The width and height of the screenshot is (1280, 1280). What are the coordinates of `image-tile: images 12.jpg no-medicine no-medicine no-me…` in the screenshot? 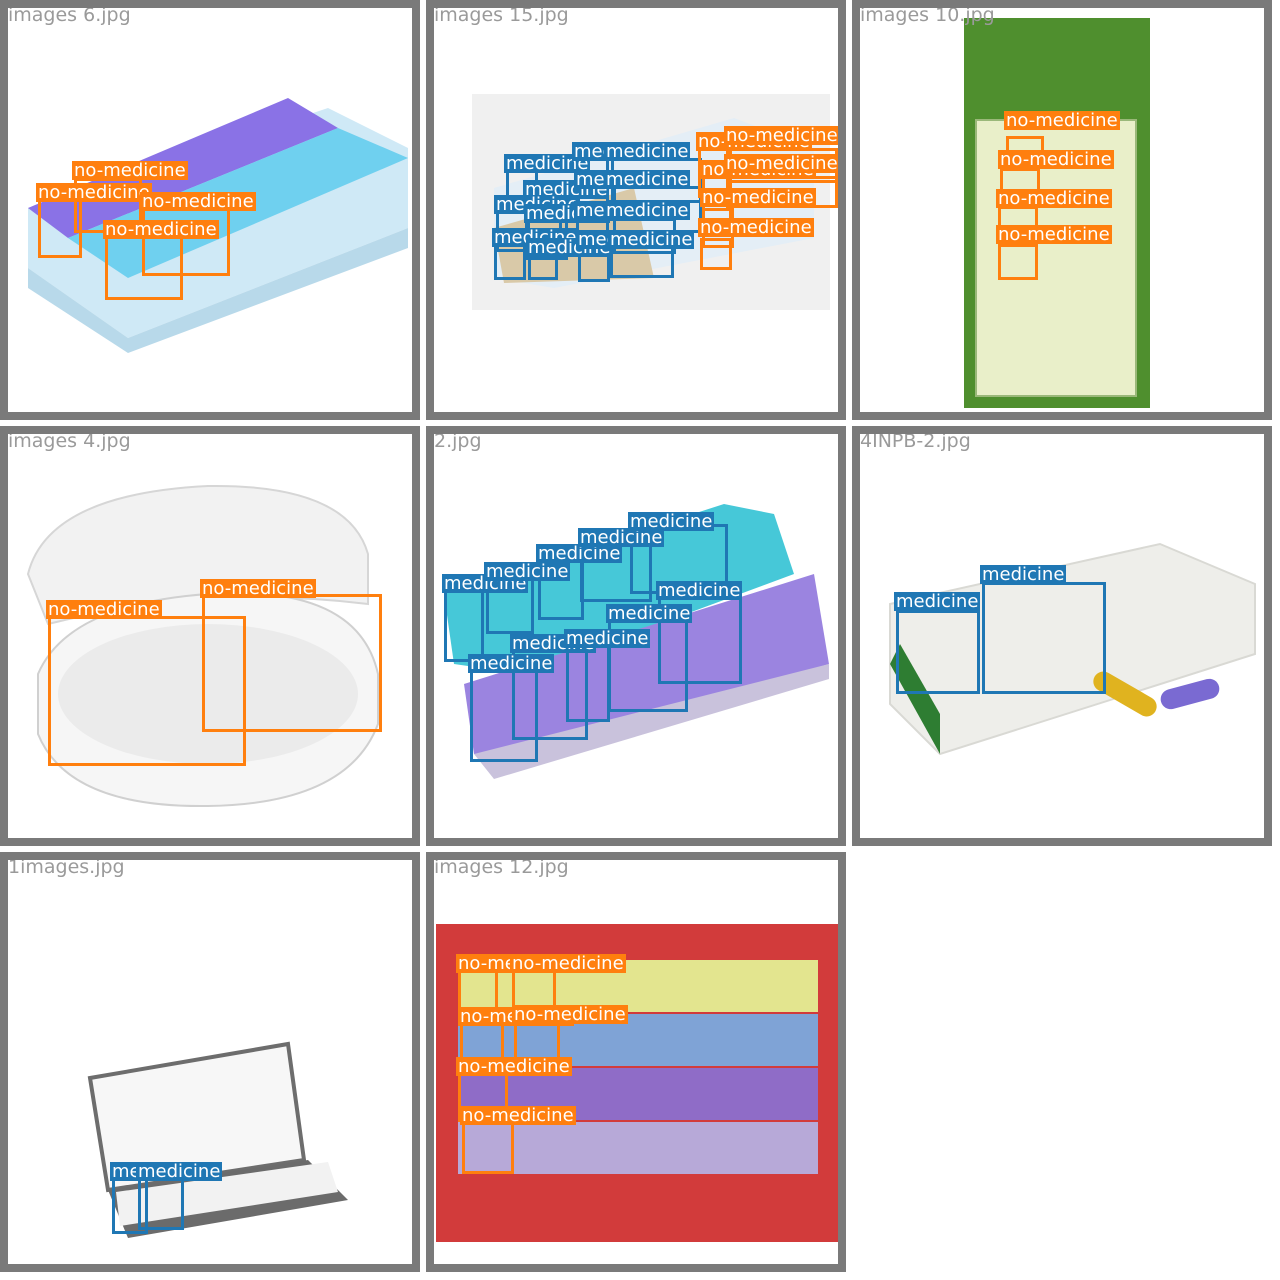 It's located at (636, 1062).